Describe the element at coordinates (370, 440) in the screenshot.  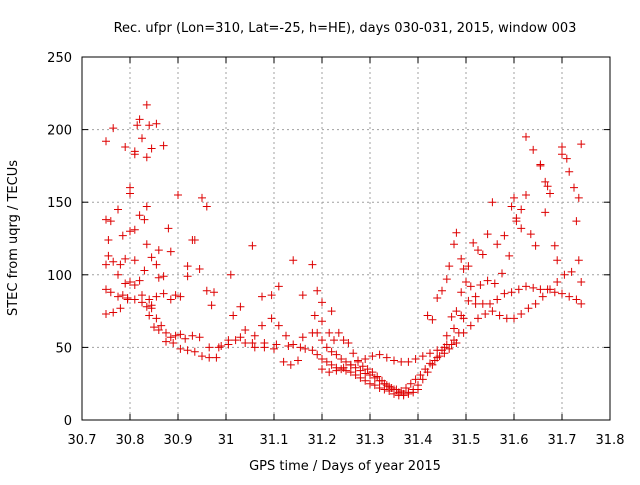
I see `x-tick-label: 31.3` at that location.